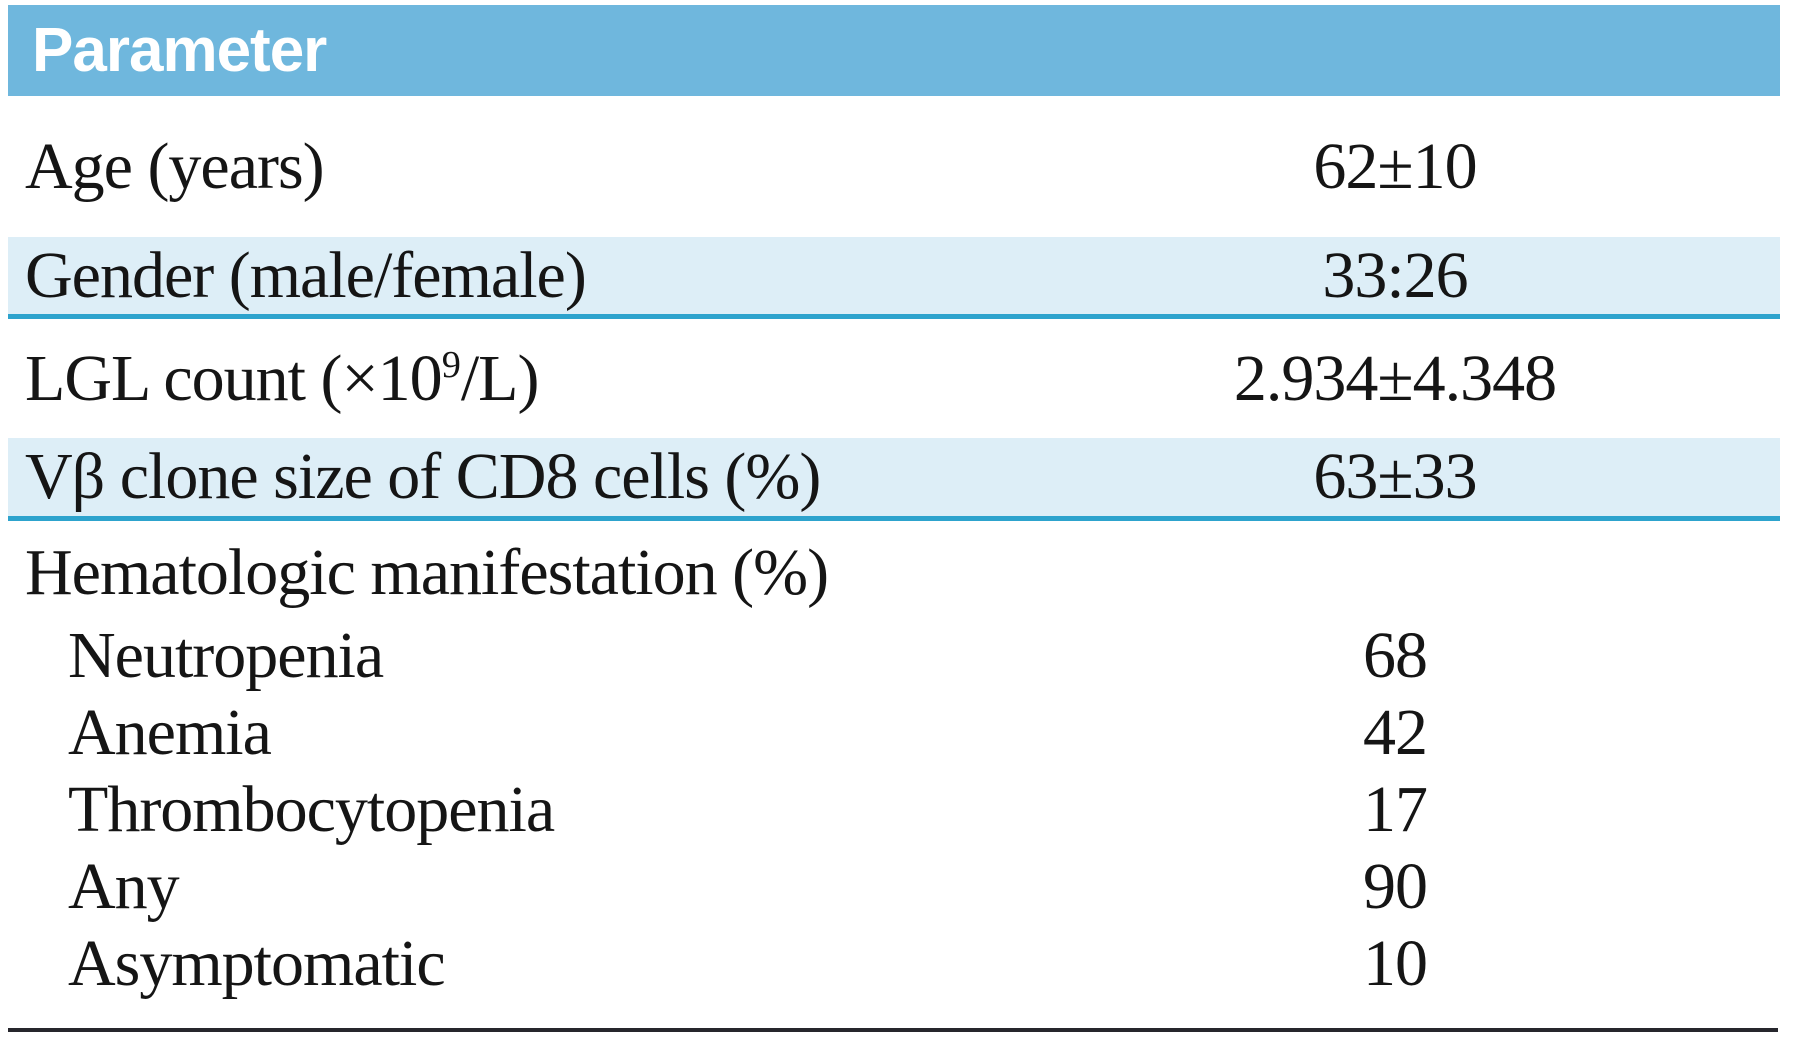  Describe the element at coordinates (894, 963) in the screenshot. I see `table-row-asymptomatic: Asymptomatic 10` at that location.